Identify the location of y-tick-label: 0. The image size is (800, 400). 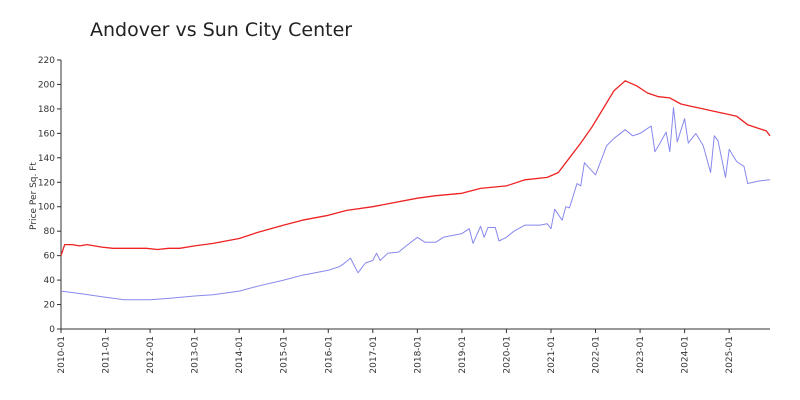
(52, 330).